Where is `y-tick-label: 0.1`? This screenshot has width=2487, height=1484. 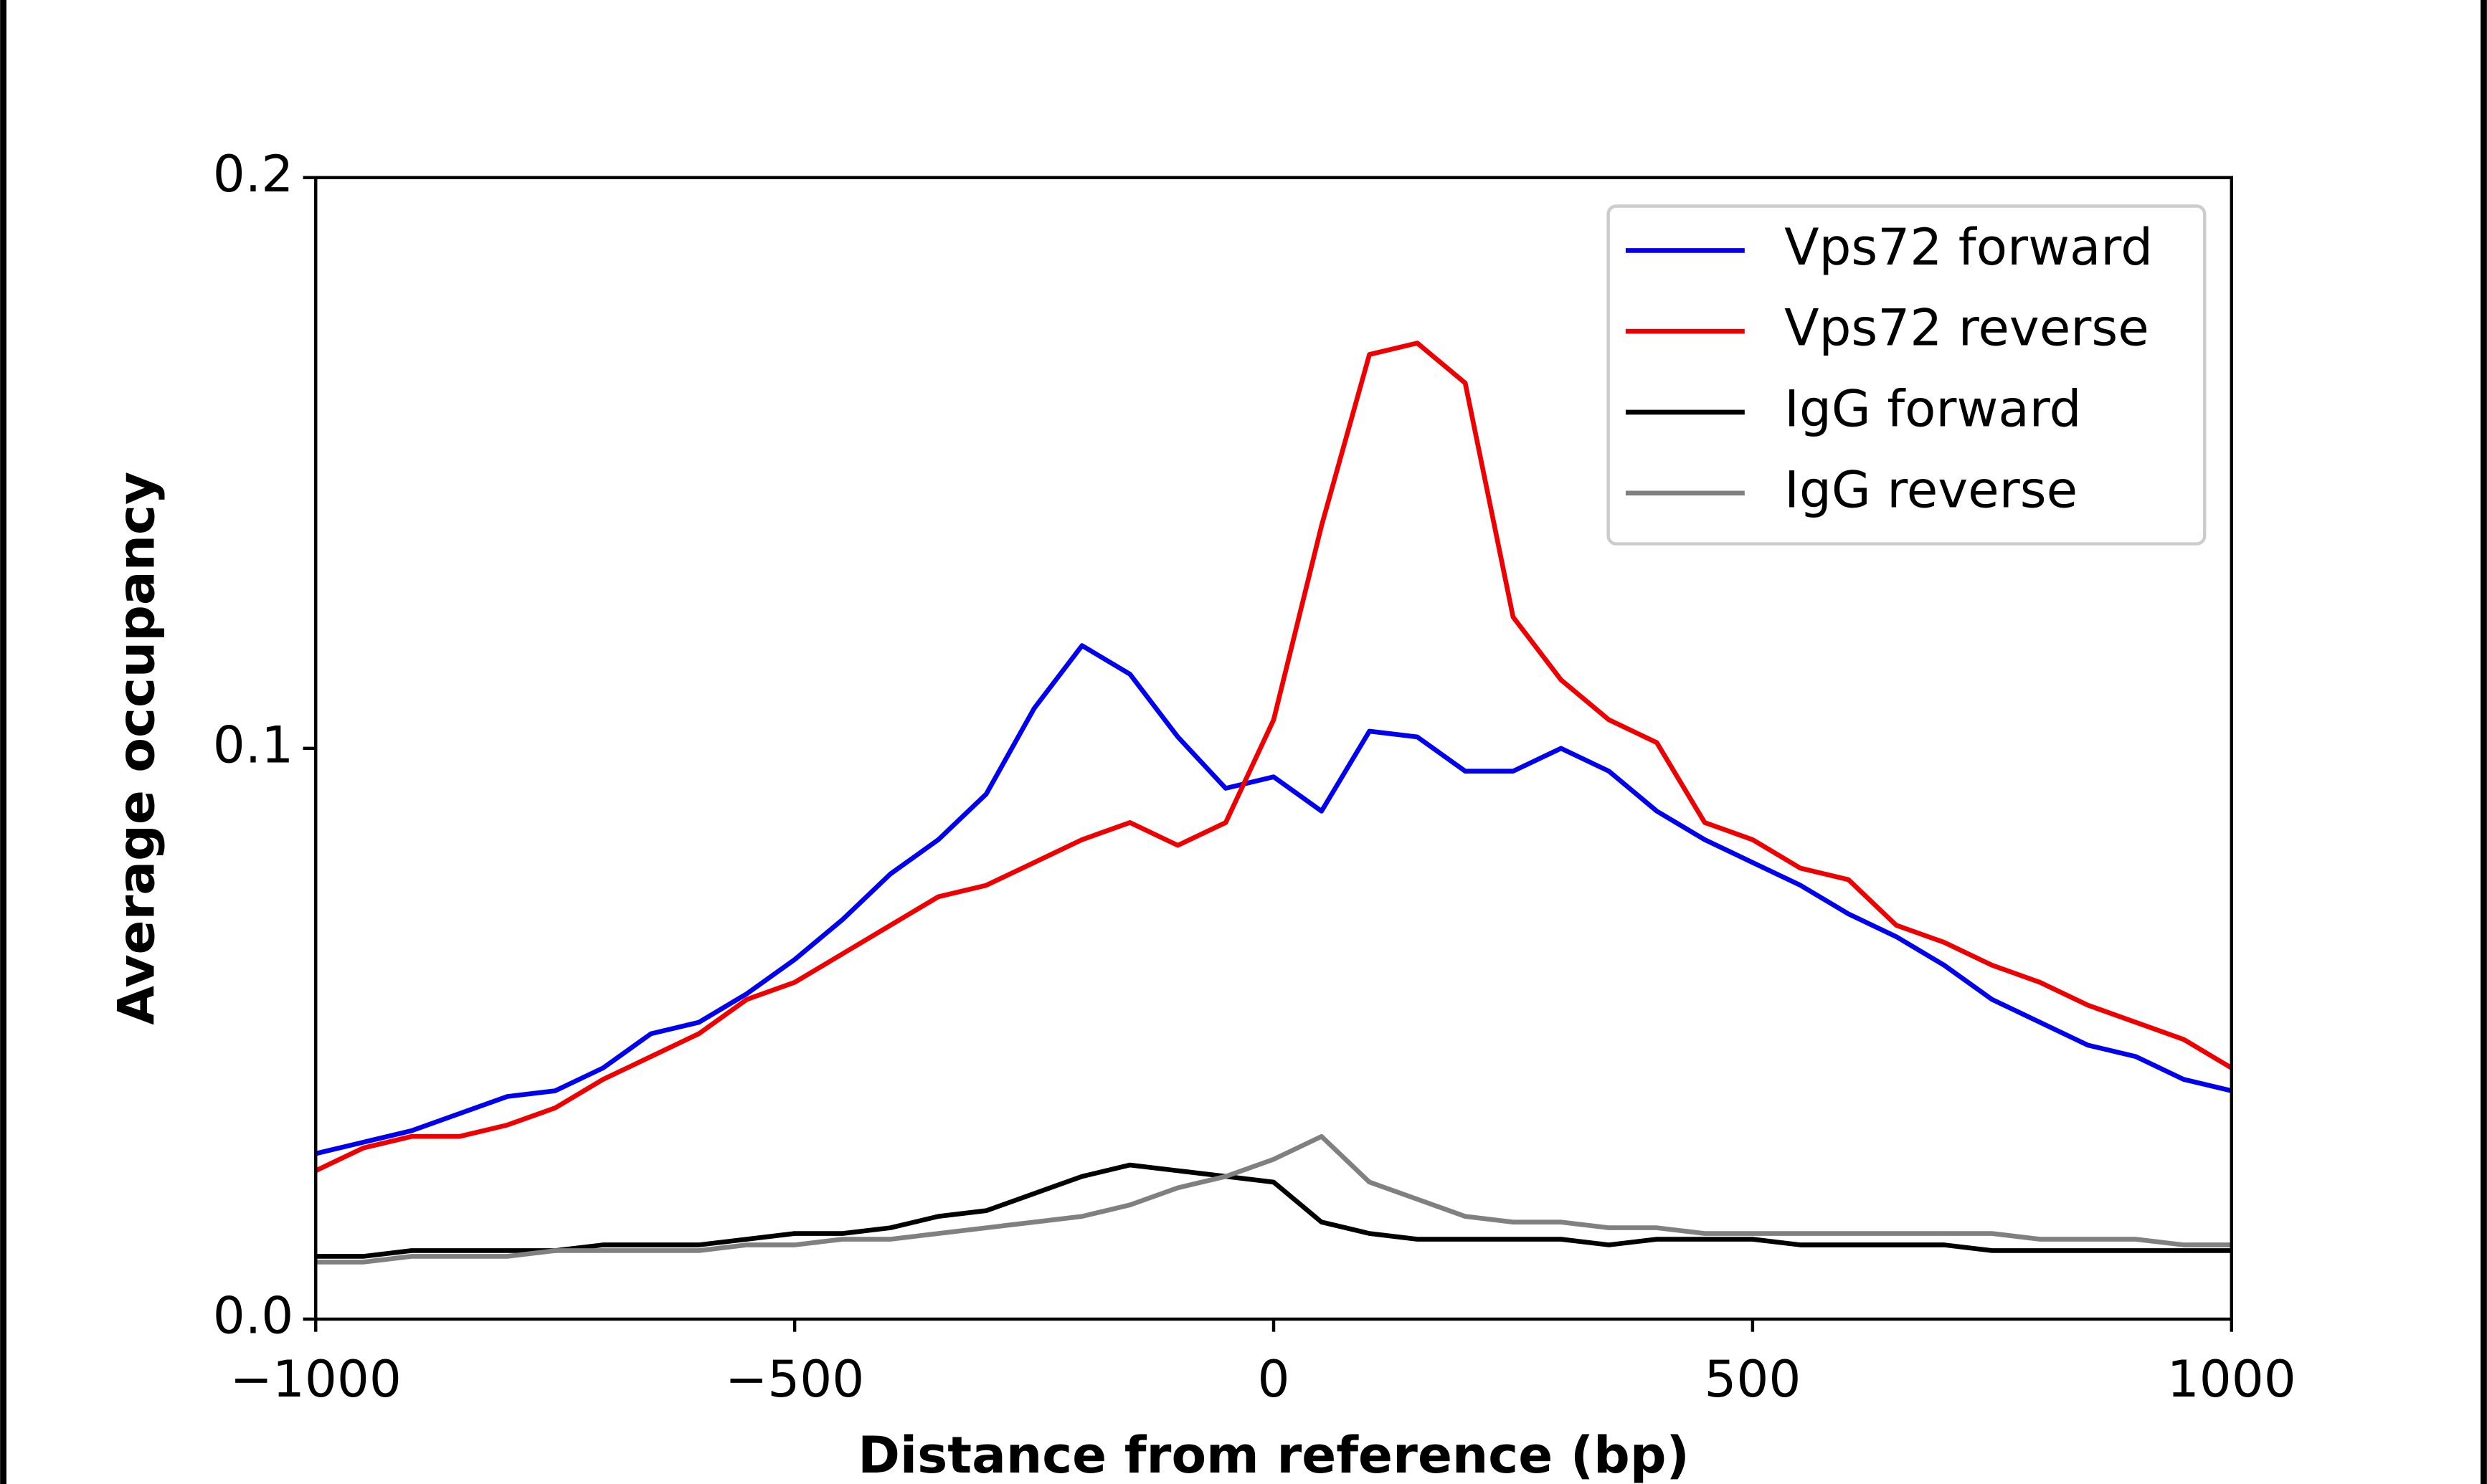 y-tick-label: 0.1 is located at coordinates (254, 745).